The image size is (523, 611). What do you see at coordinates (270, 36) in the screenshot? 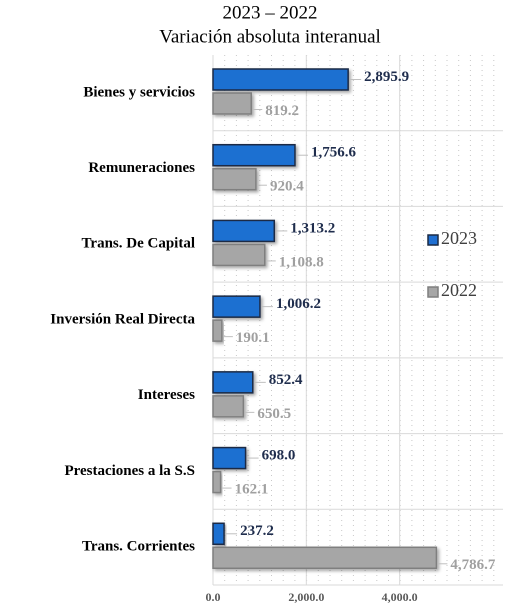
I see `chart-subtitle: Variación absoluta interanual` at bounding box center [270, 36].